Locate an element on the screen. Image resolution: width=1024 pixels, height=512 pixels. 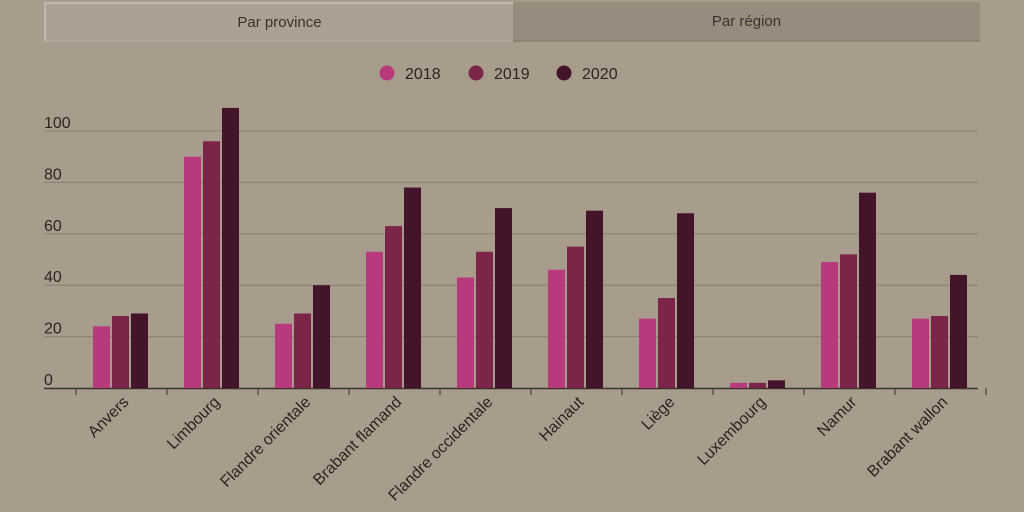
legend-label-2019: 2019 is located at coordinates (512, 74).